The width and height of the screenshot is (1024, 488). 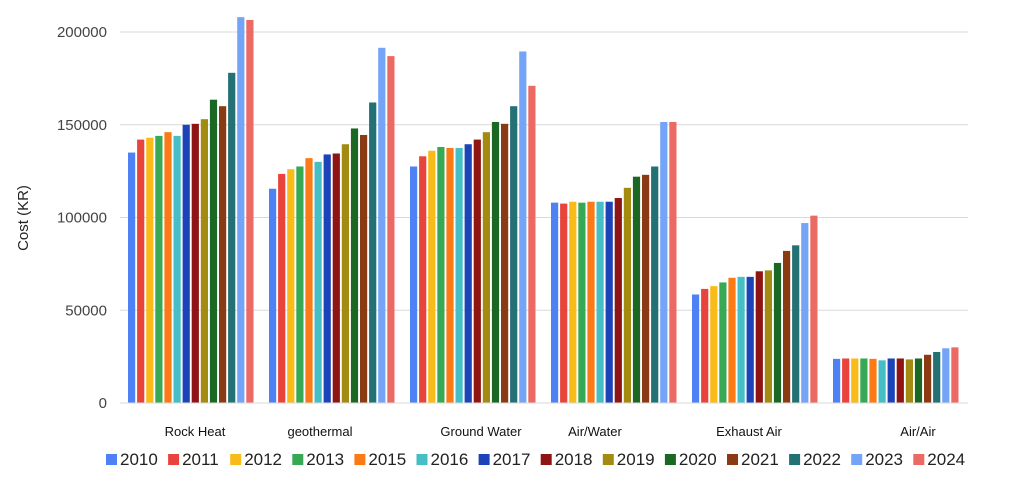 What do you see at coordinates (103, 403) in the screenshot?
I see `y-tick-label: 0` at bounding box center [103, 403].